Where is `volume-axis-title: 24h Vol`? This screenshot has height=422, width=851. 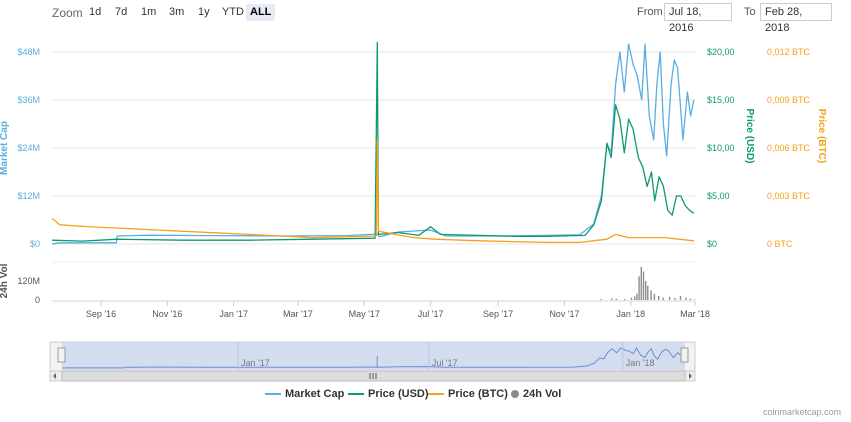 volume-axis-title: 24h Vol is located at coordinates (5, 280).